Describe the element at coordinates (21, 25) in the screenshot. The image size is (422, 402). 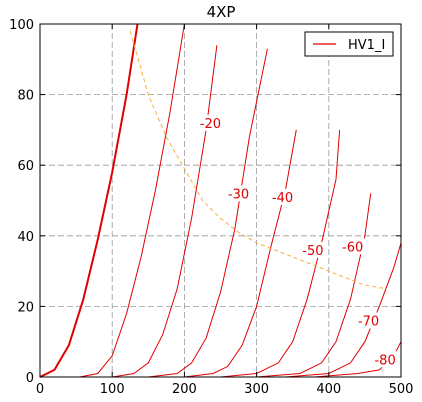
I see `y-tick-label: 100` at that location.